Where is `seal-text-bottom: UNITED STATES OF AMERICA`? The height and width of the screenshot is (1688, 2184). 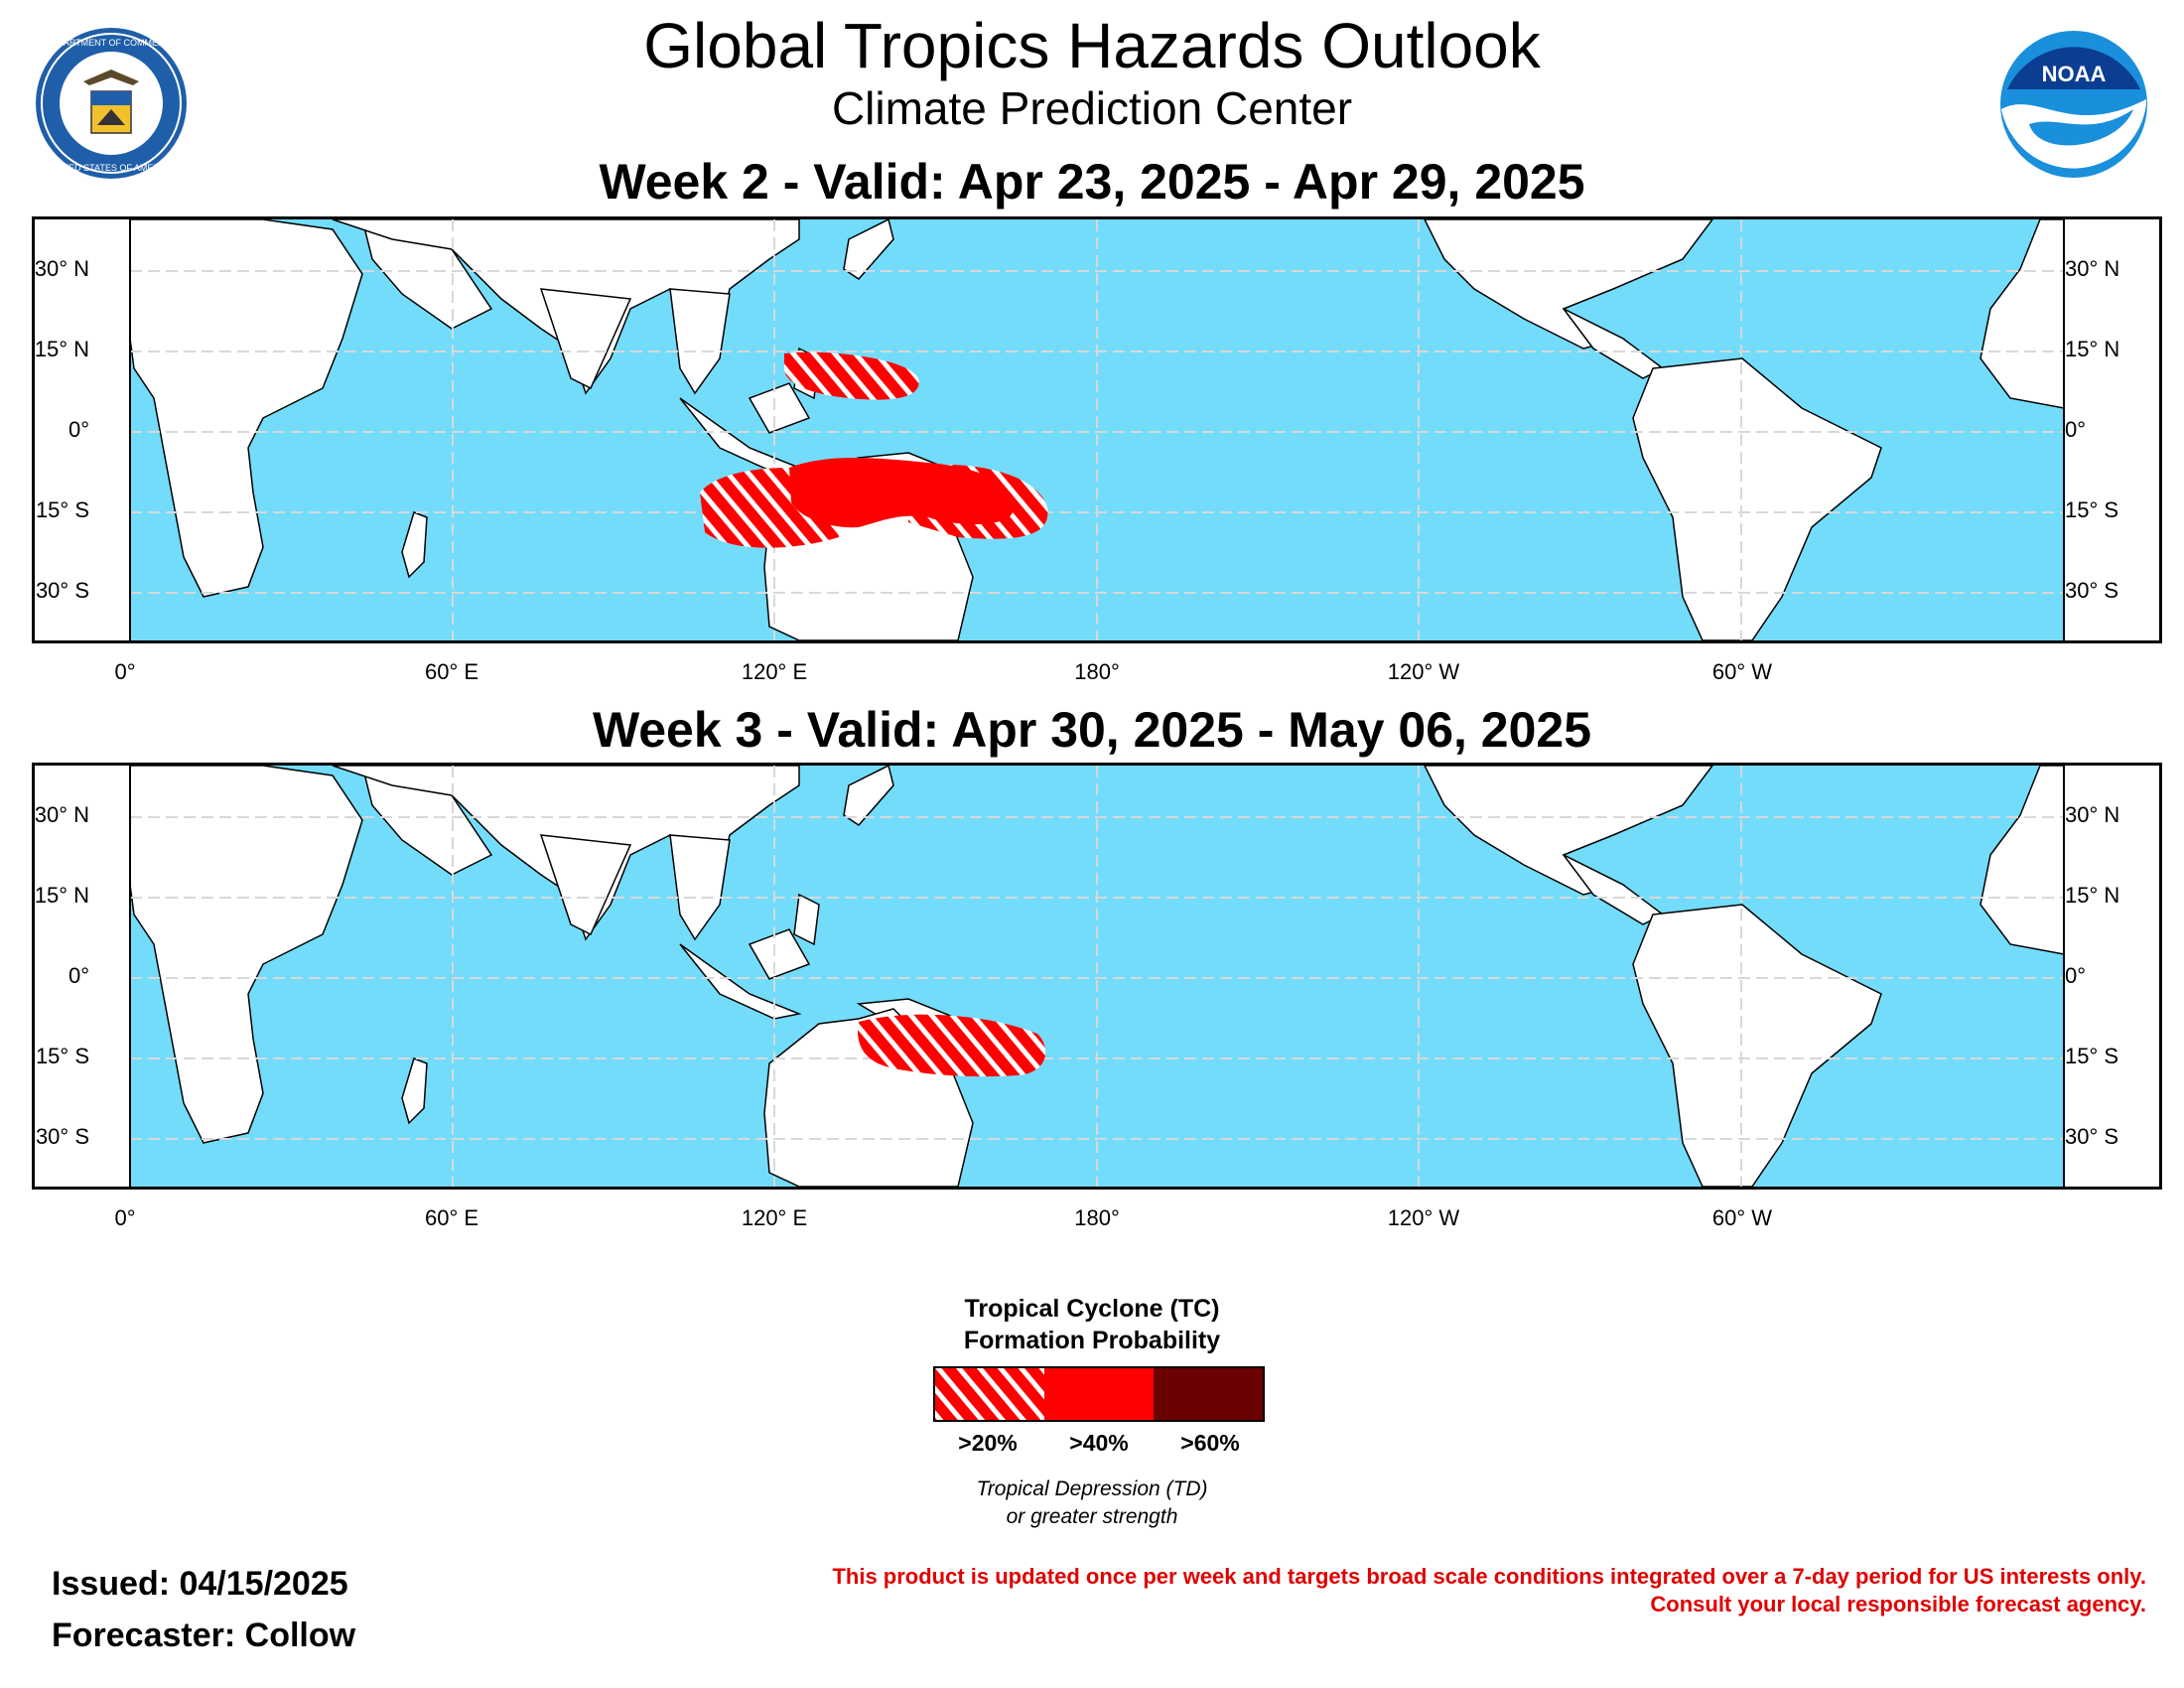 seal-text-bottom: UNITED STATES OF AMERICA is located at coordinates (111, 168).